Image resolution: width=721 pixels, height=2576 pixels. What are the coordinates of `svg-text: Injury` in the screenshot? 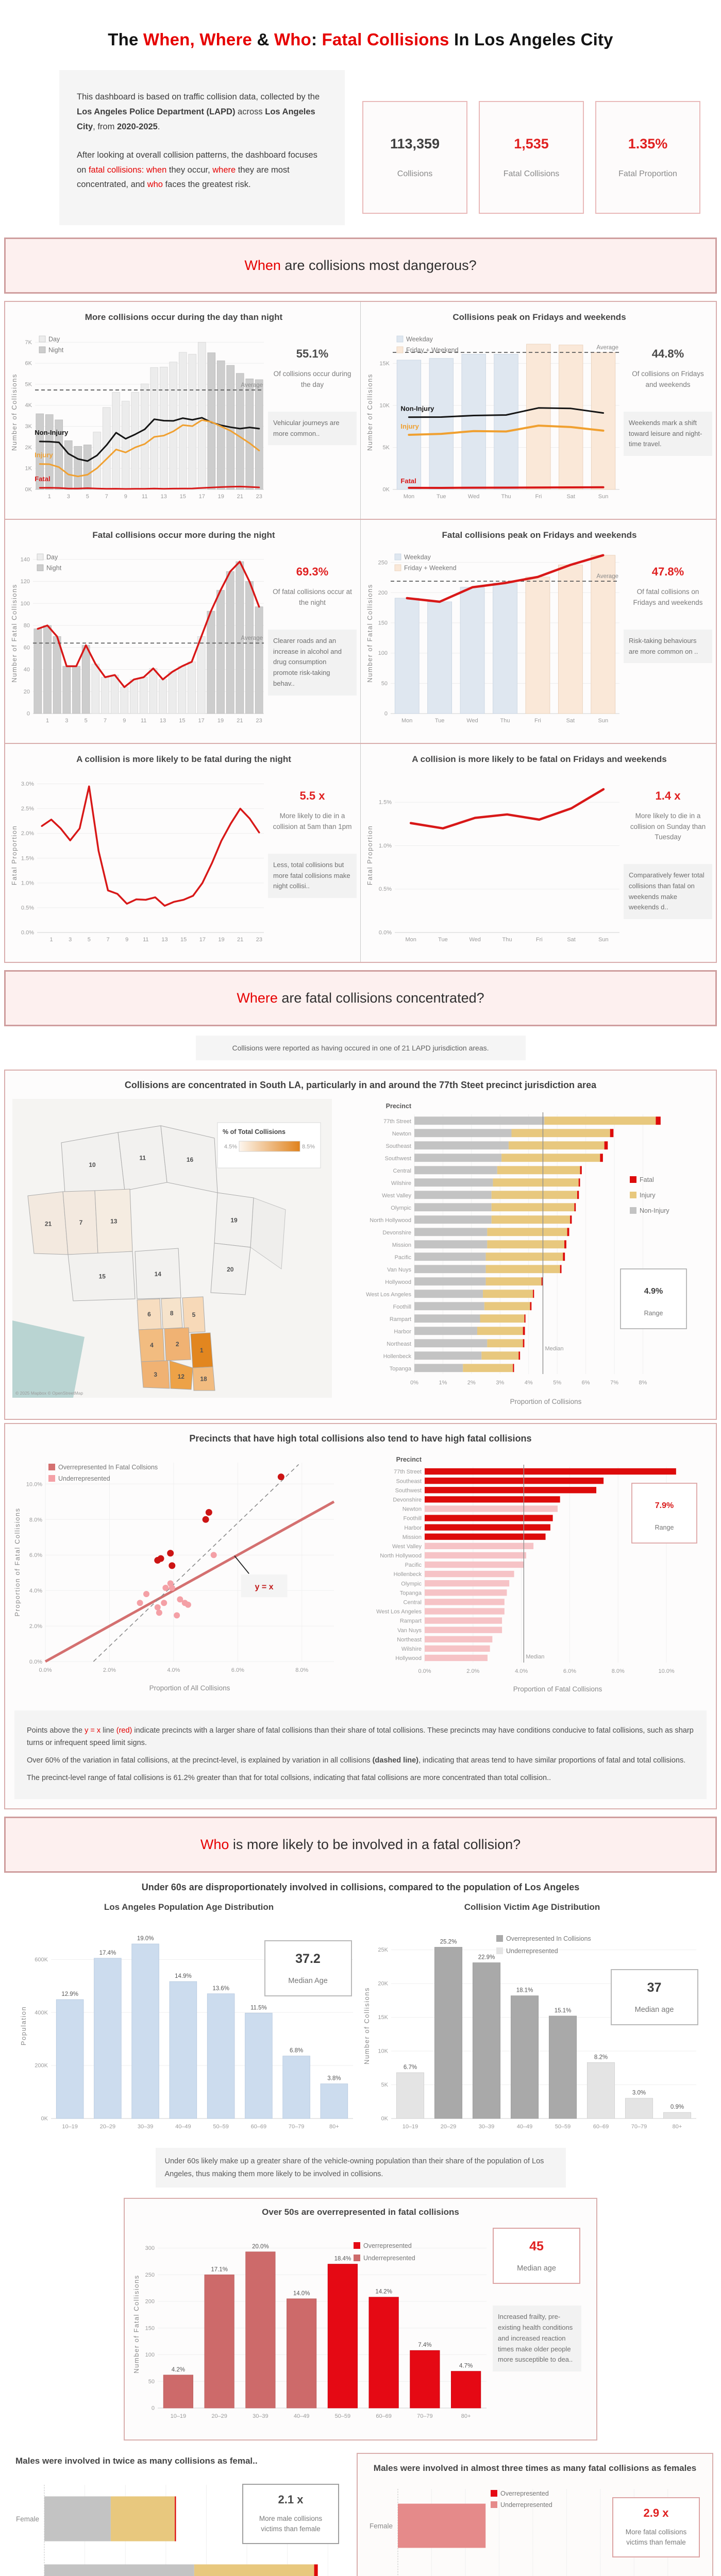 It's located at (648, 1195).